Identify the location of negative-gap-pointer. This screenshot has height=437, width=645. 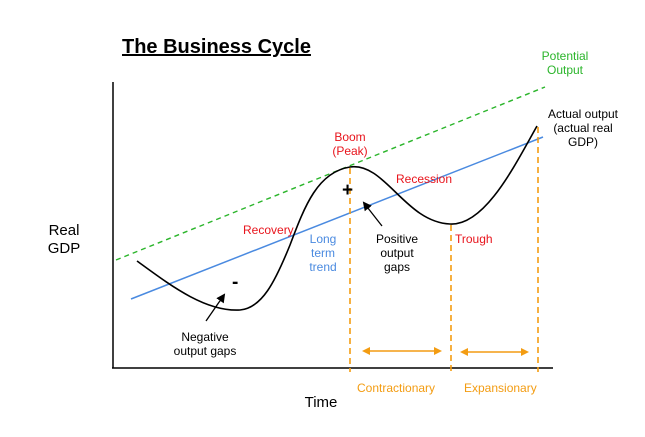
(215, 307).